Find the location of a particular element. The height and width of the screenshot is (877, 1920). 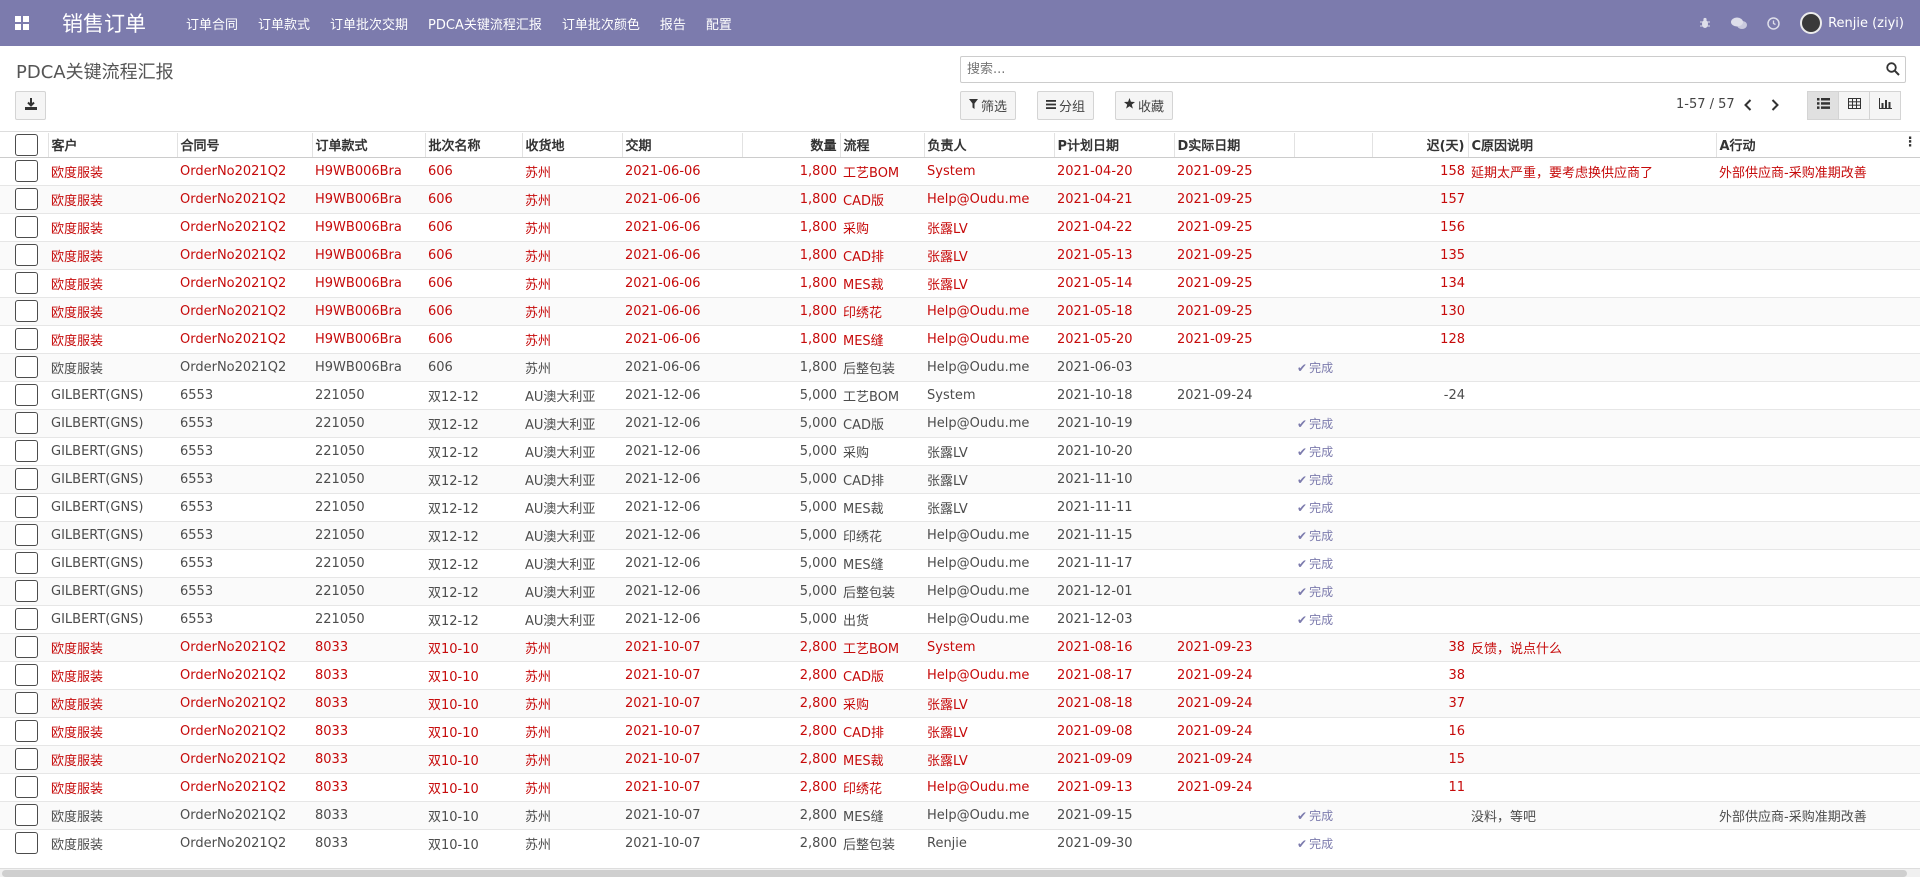

menu-item-pdca-report: PDCA关键流程汇报 is located at coordinates (485, 25).